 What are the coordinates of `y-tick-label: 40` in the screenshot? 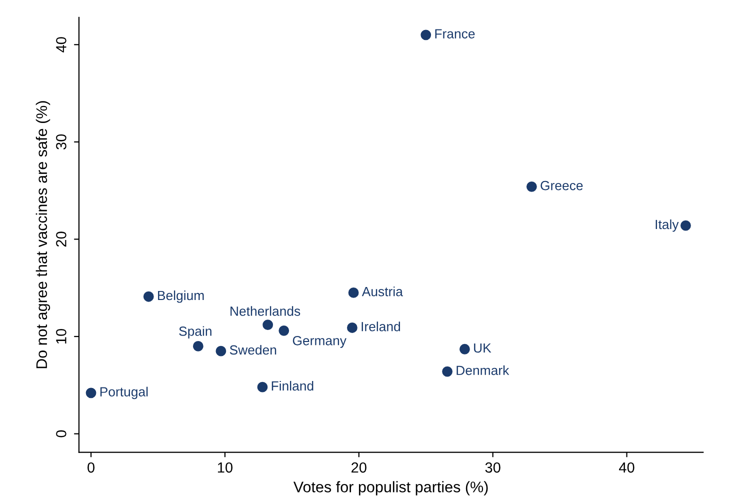 It's located at (61, 44).